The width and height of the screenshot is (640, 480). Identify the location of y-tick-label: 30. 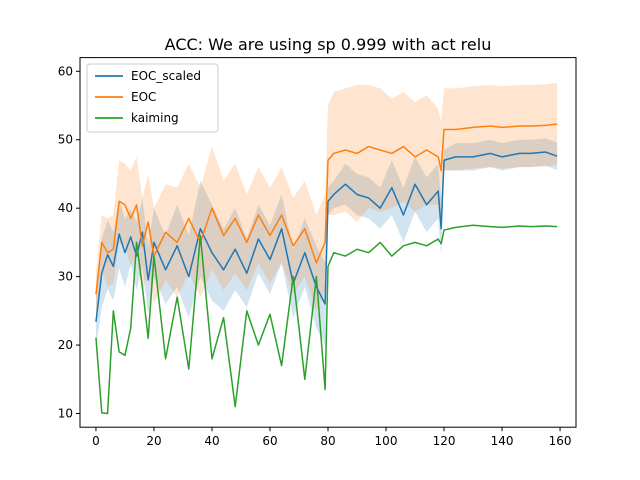
(65, 277).